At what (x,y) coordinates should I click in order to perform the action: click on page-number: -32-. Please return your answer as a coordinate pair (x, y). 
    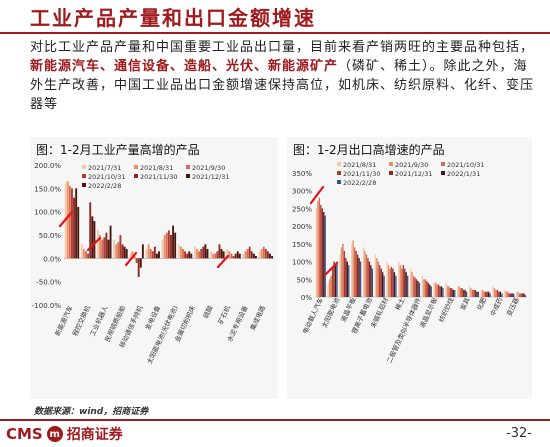
    Looking at the image, I should click on (519, 433).